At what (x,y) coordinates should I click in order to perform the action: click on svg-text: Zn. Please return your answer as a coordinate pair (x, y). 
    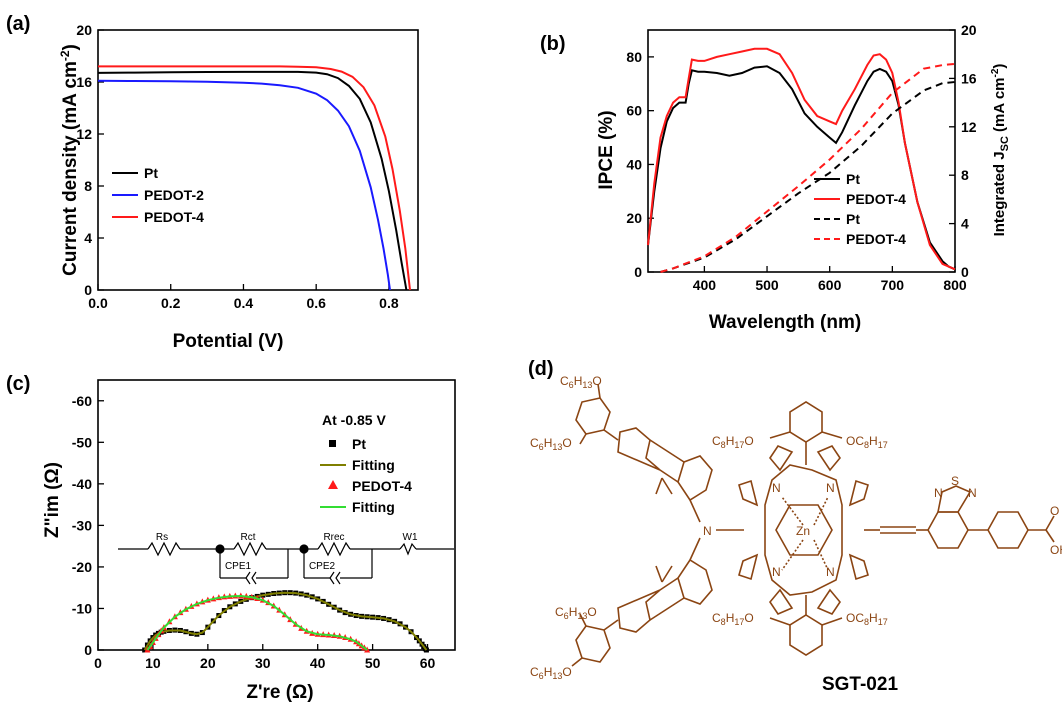
    Looking at the image, I should click on (803, 531).